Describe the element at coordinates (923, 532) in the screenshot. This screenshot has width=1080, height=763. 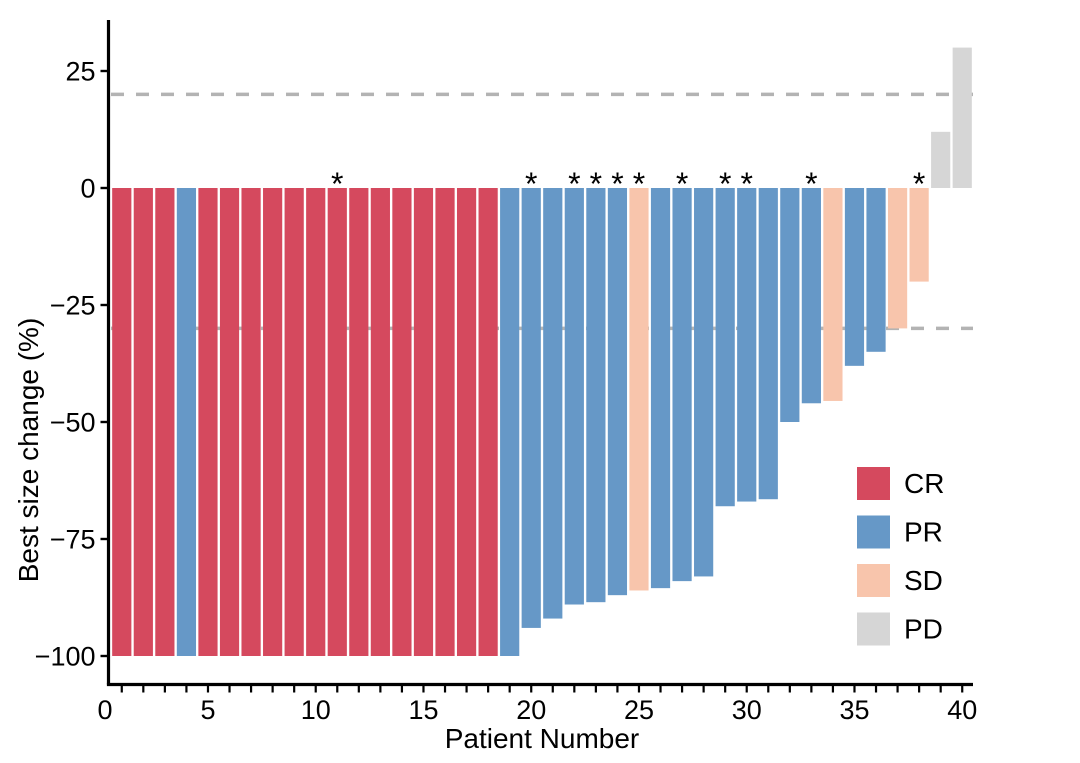
I see `legend-label-PR: PR` at that location.